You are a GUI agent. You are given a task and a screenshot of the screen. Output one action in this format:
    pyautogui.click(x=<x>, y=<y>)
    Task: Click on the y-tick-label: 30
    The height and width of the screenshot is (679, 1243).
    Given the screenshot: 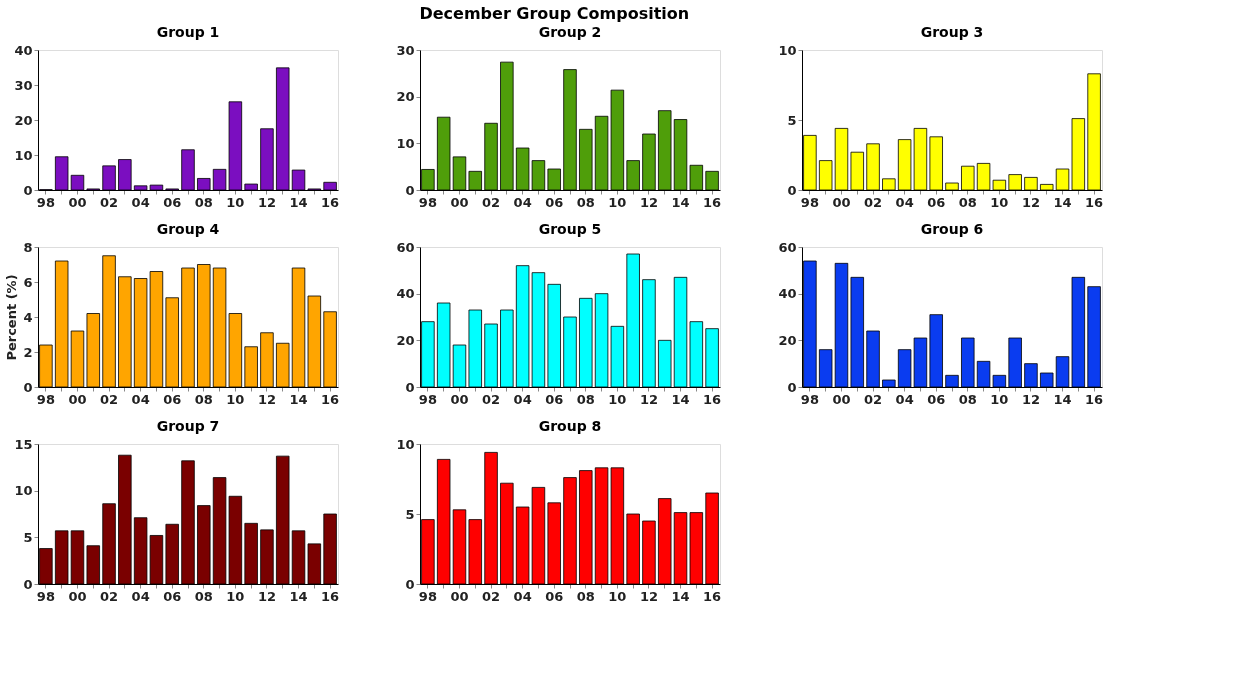 What is the action you would take?
    pyautogui.click(x=405, y=50)
    